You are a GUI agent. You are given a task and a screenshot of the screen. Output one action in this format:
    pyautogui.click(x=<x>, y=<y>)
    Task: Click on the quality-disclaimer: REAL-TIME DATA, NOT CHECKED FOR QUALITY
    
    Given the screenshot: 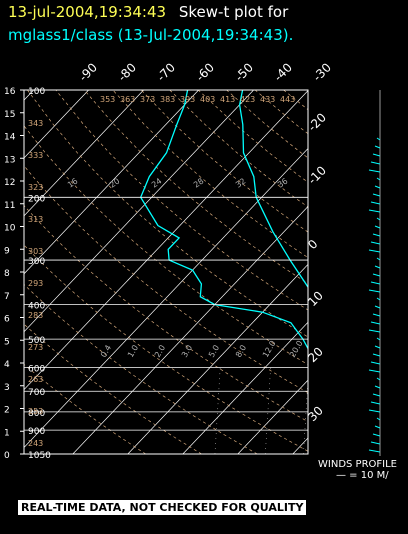 What is the action you would take?
    pyautogui.click(x=162, y=507)
    